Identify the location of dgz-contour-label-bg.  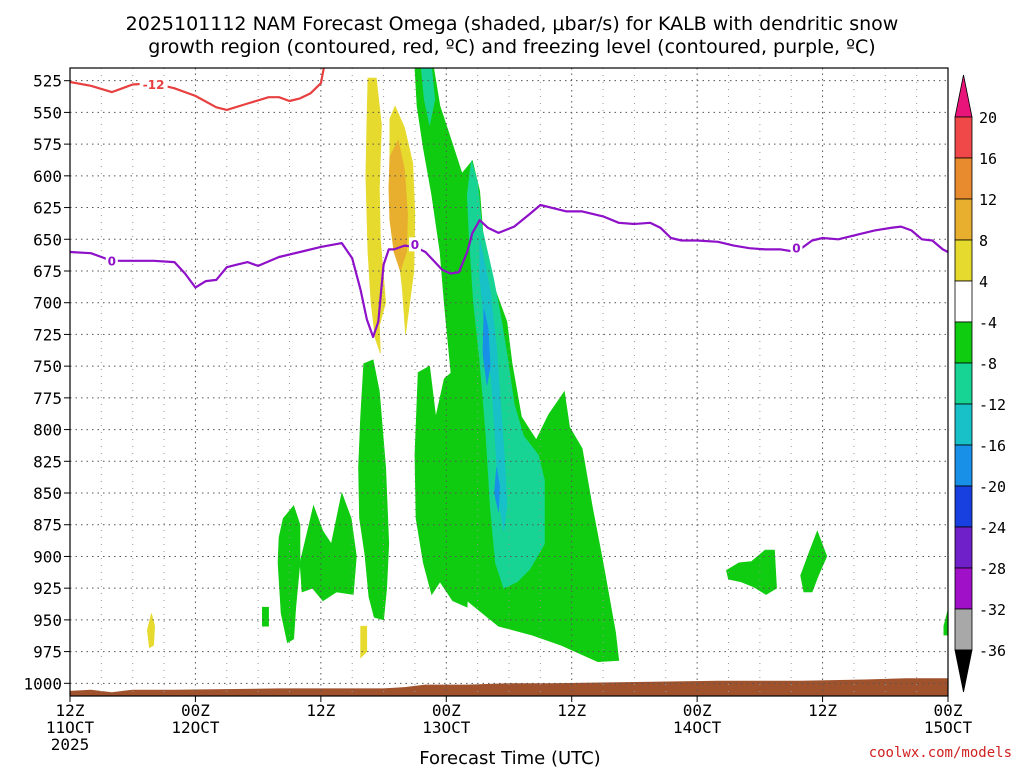
(153, 84).